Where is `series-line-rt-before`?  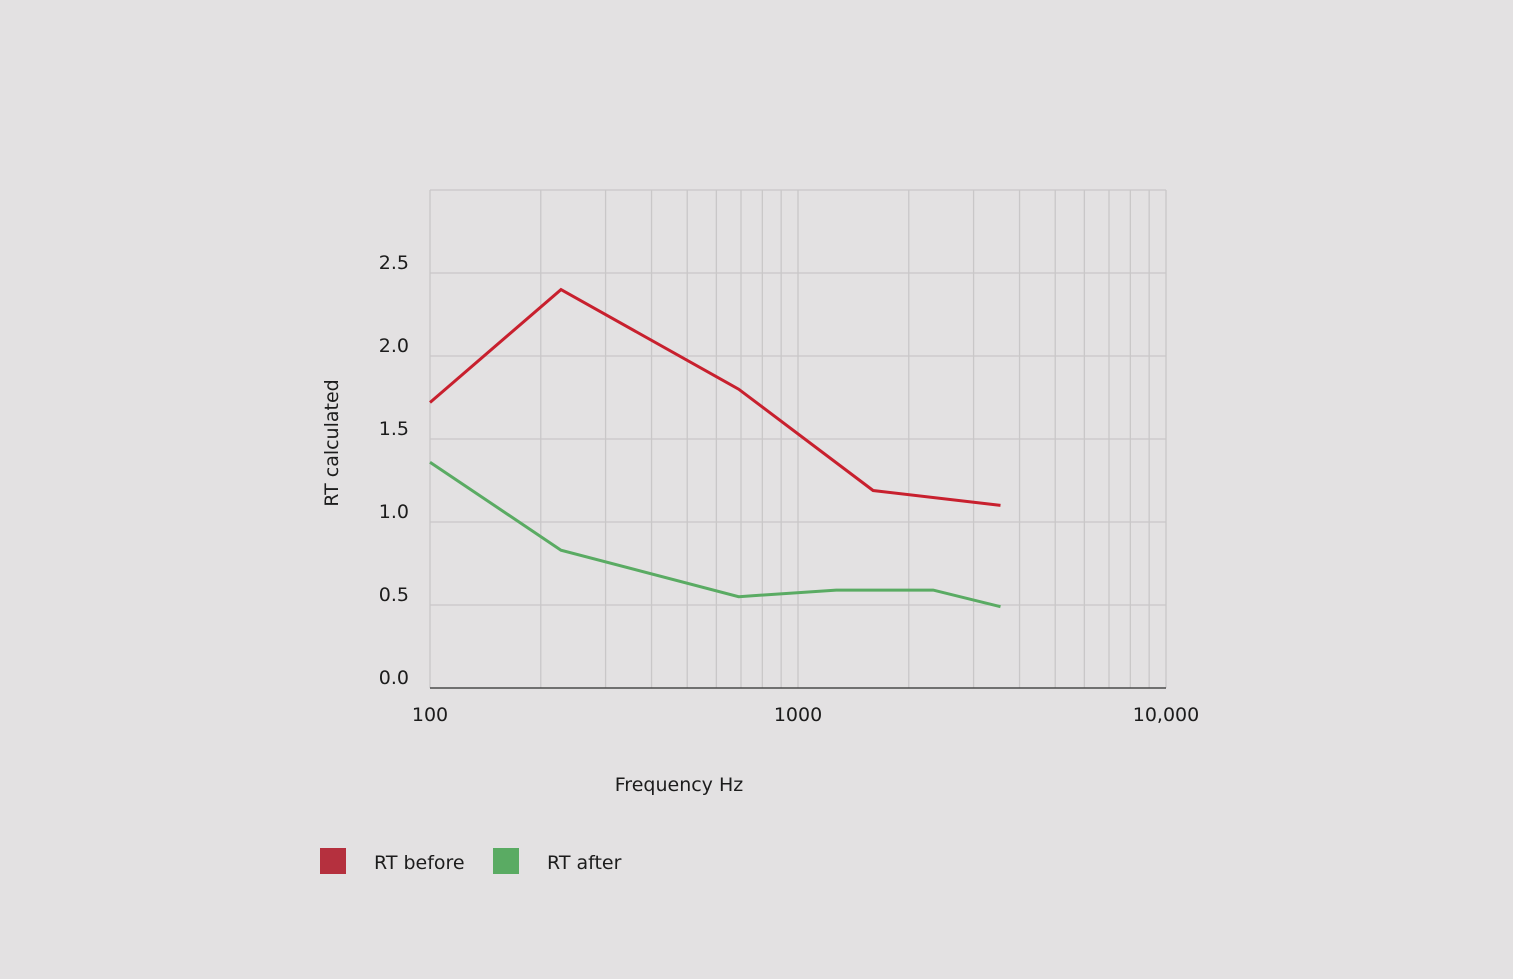
series-line-rt-before is located at coordinates (715, 397).